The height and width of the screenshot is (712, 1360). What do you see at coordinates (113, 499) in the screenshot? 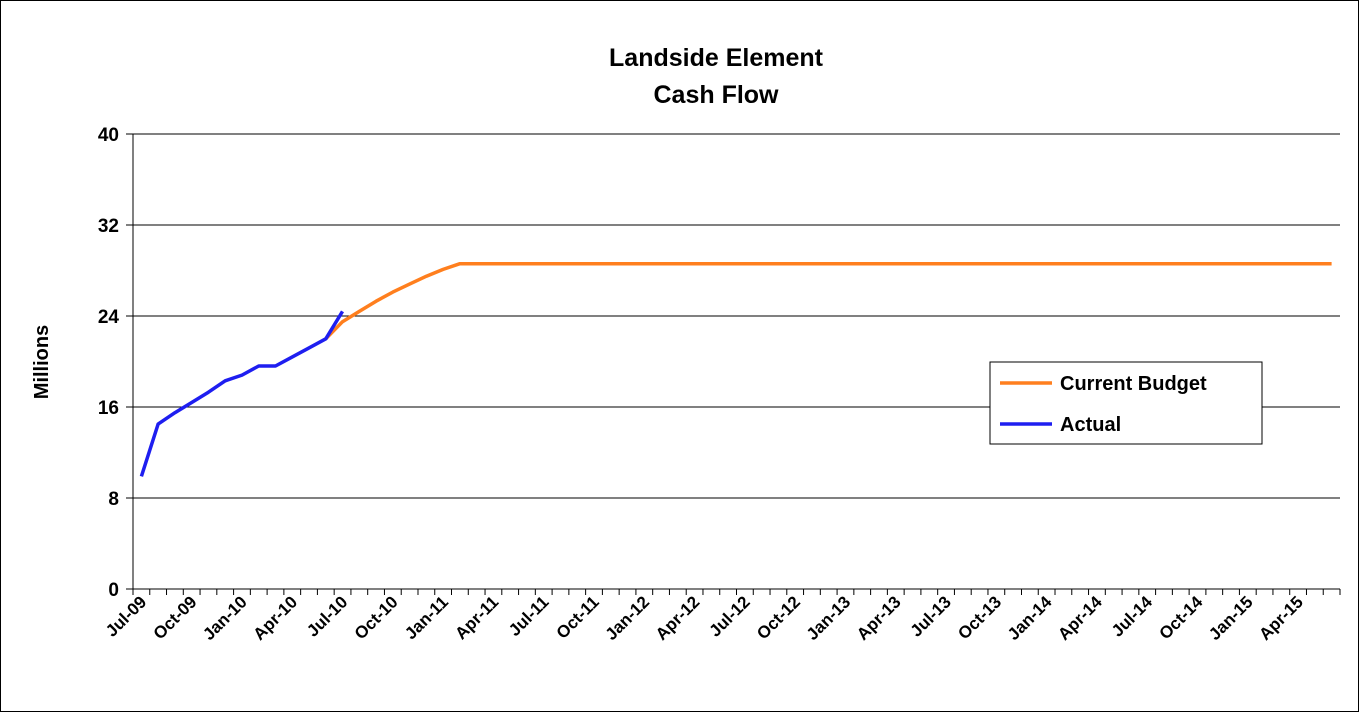
I see `y-tick-label: 8` at bounding box center [113, 499].